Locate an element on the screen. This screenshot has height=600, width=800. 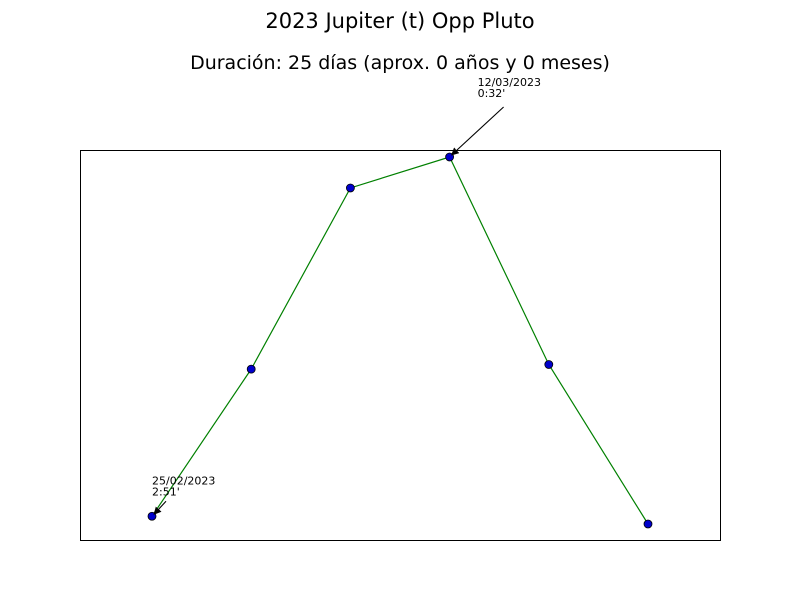
annotation-date: 25/02/2023 is located at coordinates (183, 480).